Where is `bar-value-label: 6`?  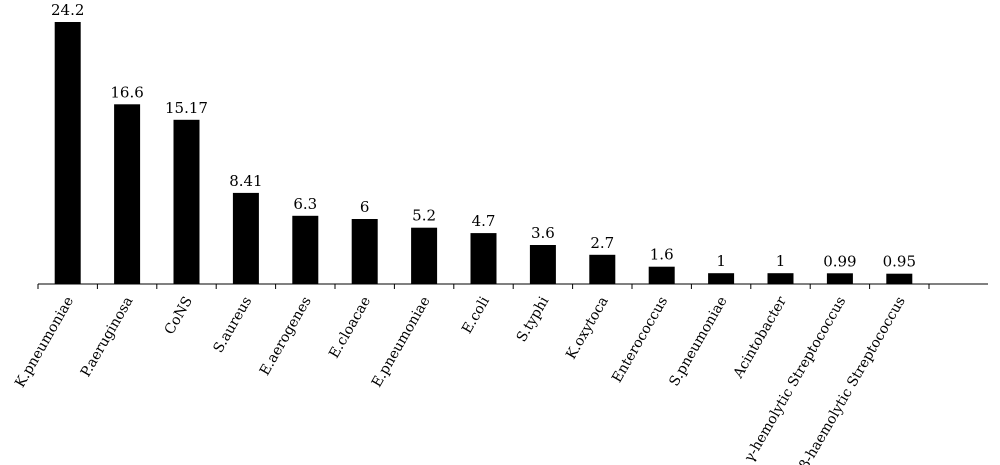 bar-value-label: 6 is located at coordinates (365, 207).